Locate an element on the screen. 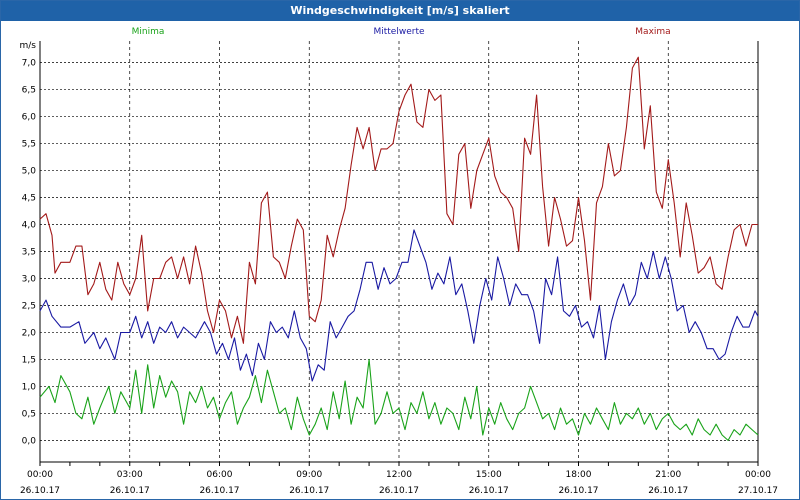  y-tick-label: 5,0 is located at coordinates (29, 172).